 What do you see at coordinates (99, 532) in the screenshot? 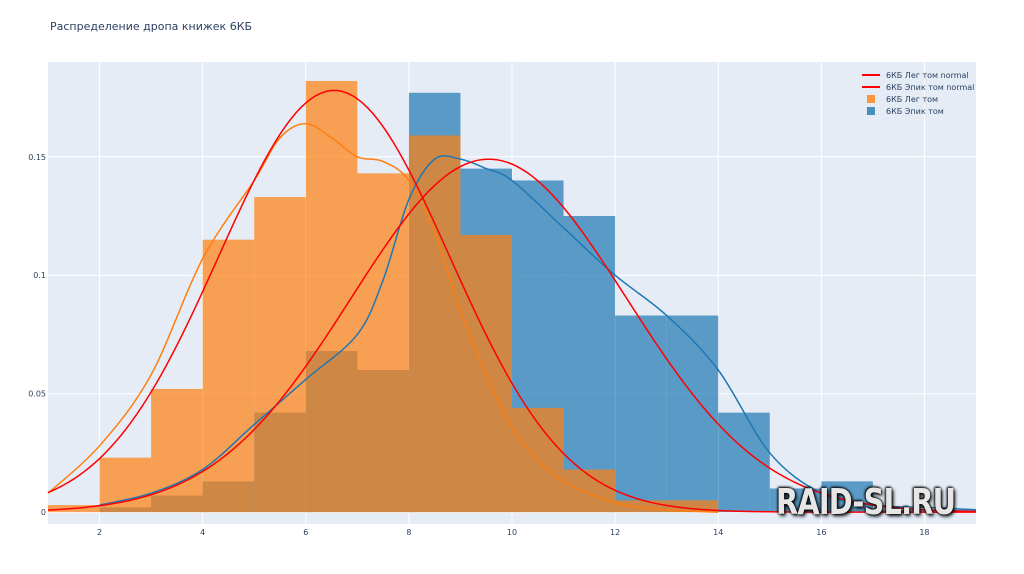
I see `x-tick-label: 2` at bounding box center [99, 532].